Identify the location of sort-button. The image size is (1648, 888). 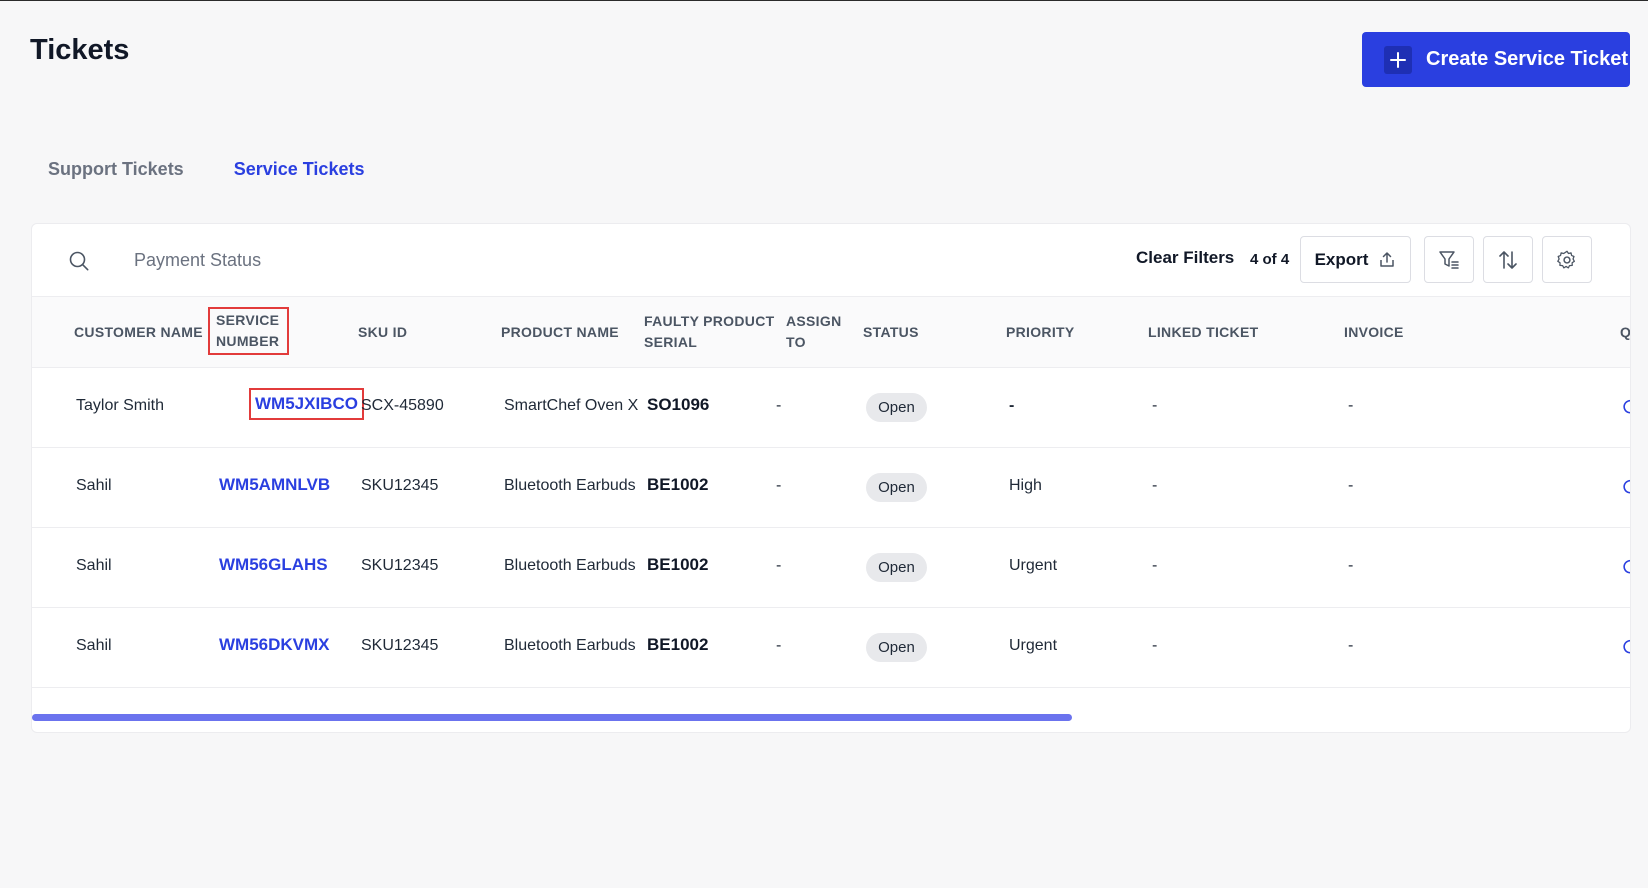
(1508, 259).